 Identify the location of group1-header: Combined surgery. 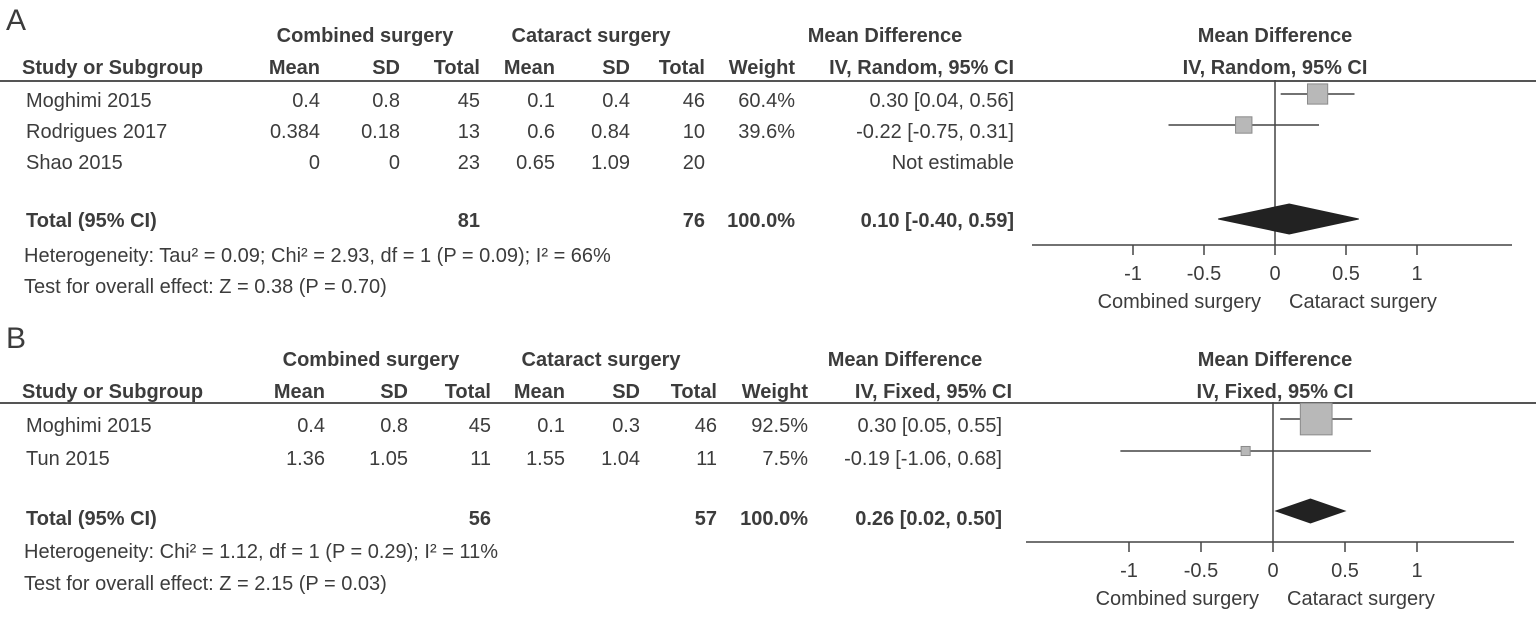
(365, 36).